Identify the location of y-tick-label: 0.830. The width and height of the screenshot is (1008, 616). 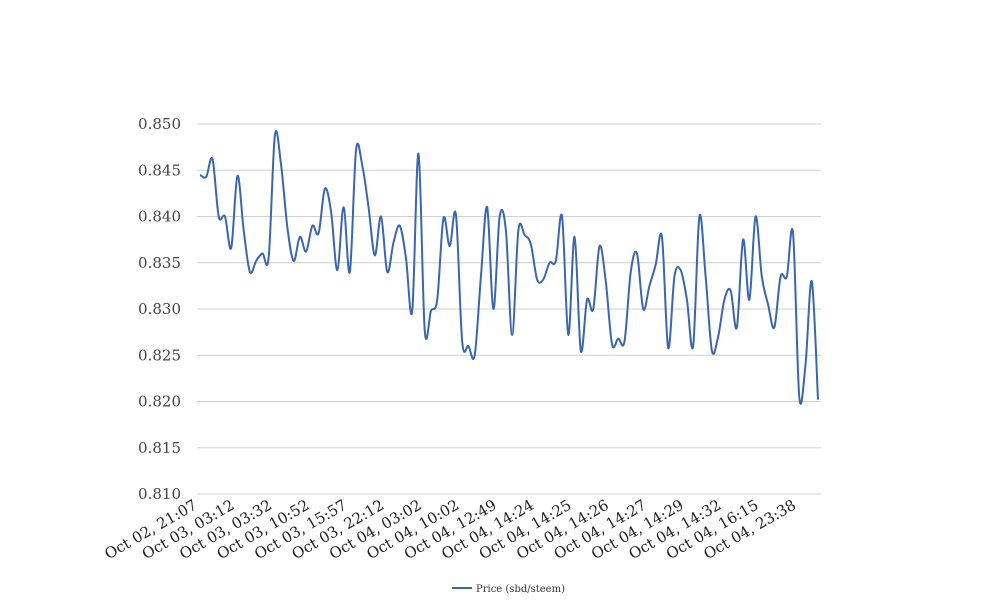
(159, 309).